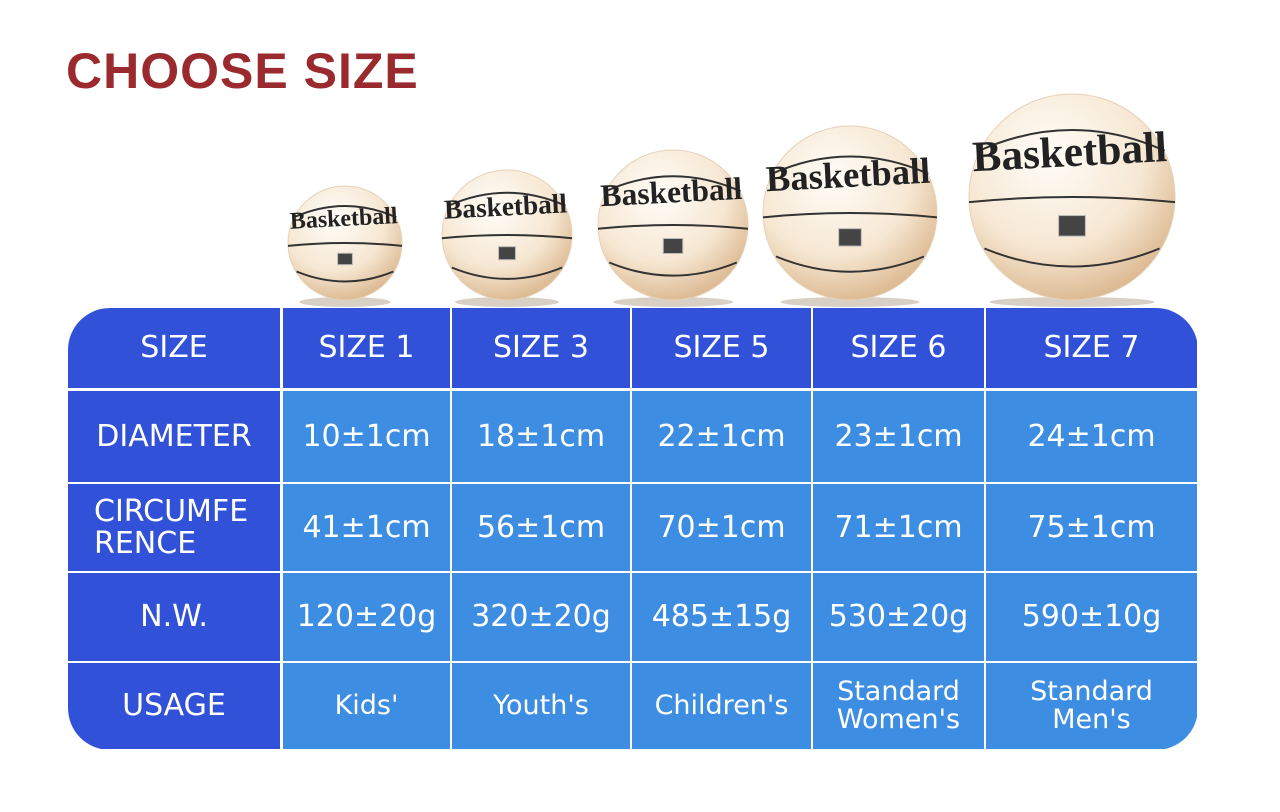  Describe the element at coordinates (721, 436) in the screenshot. I see `table-cell: 22±1cm` at that location.